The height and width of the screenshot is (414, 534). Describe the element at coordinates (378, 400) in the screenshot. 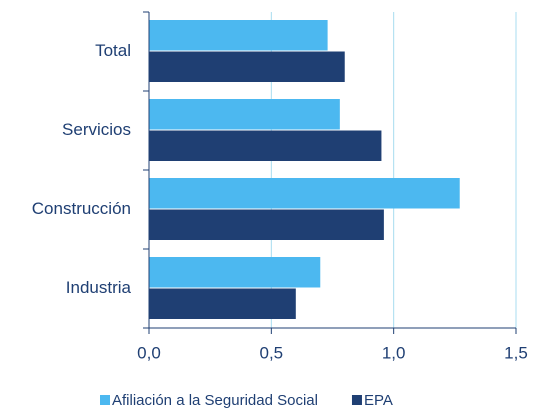

I see `legend-label: EPA` at that location.